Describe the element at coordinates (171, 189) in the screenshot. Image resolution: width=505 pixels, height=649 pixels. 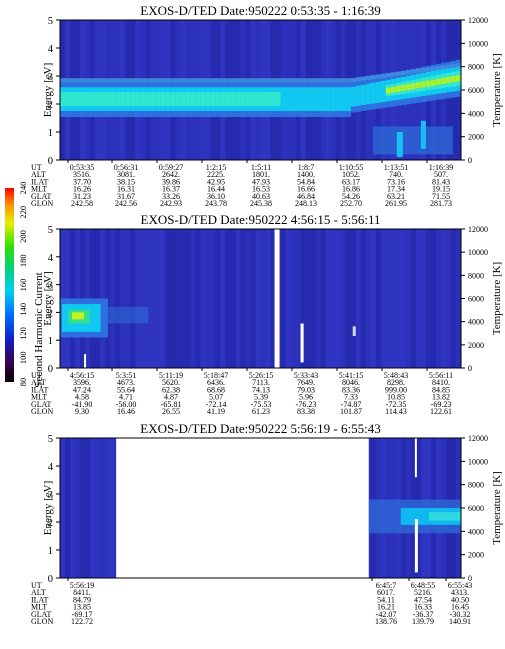
I see `ephemeris-value: 16.37` at that location.